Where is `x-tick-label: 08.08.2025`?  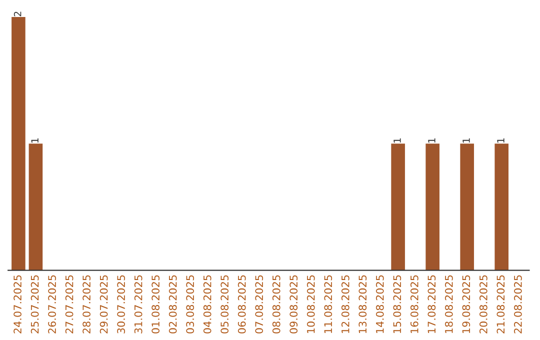 x-tick-label: 08.08.2025 is located at coordinates (276, 304).